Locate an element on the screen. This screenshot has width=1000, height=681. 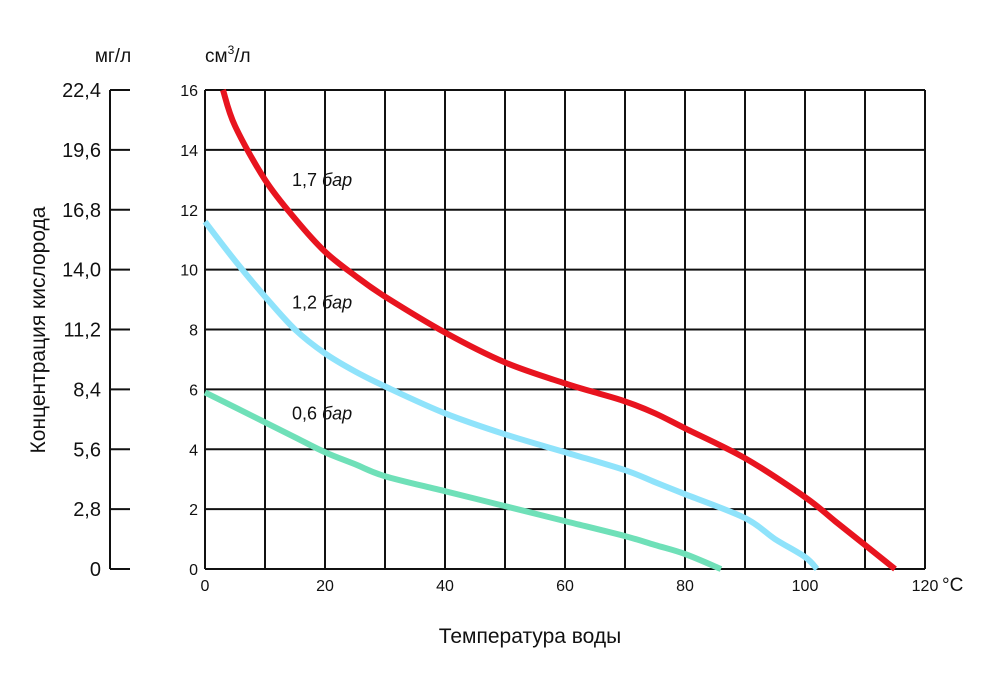
x-unit: °C is located at coordinates (952, 585).